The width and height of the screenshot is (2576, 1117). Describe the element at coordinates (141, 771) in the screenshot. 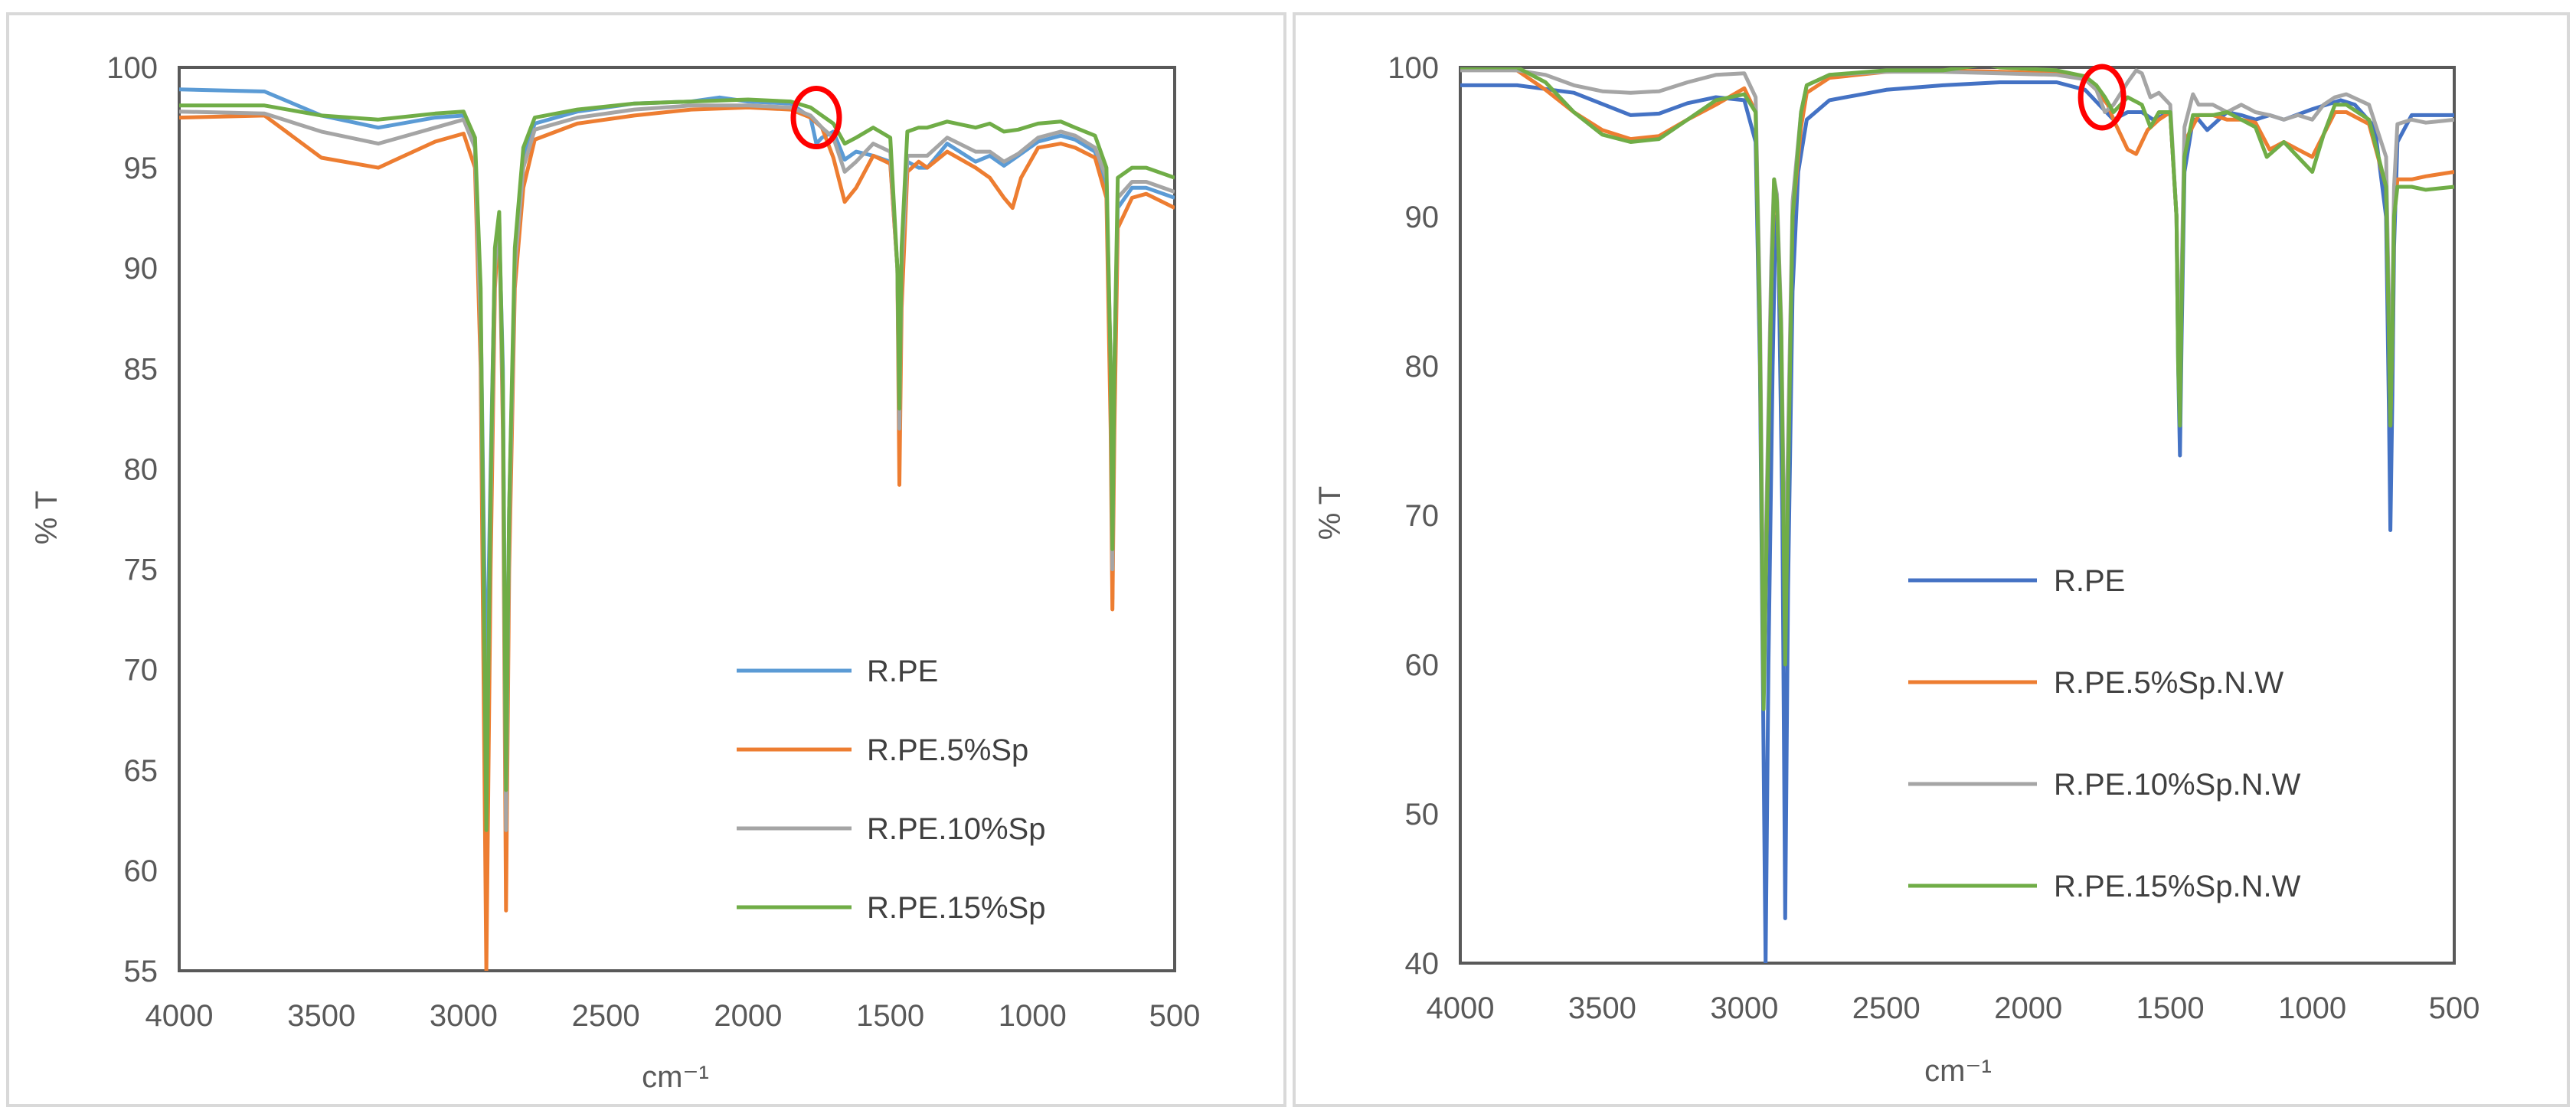

I see `y-tick-label: 65` at that location.